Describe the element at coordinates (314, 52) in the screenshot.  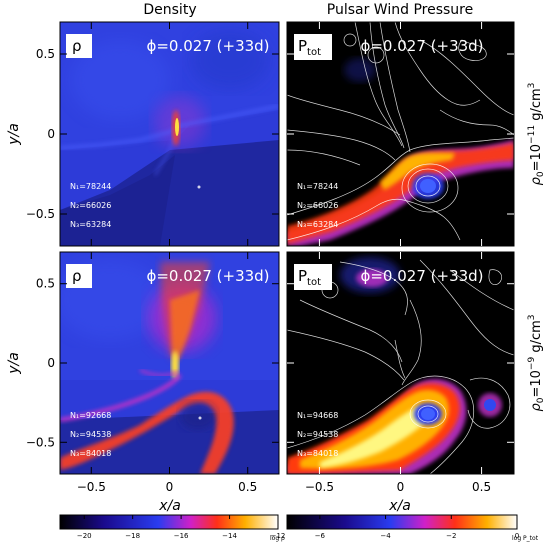
I see `pressure-label-sub: tot` at that location.